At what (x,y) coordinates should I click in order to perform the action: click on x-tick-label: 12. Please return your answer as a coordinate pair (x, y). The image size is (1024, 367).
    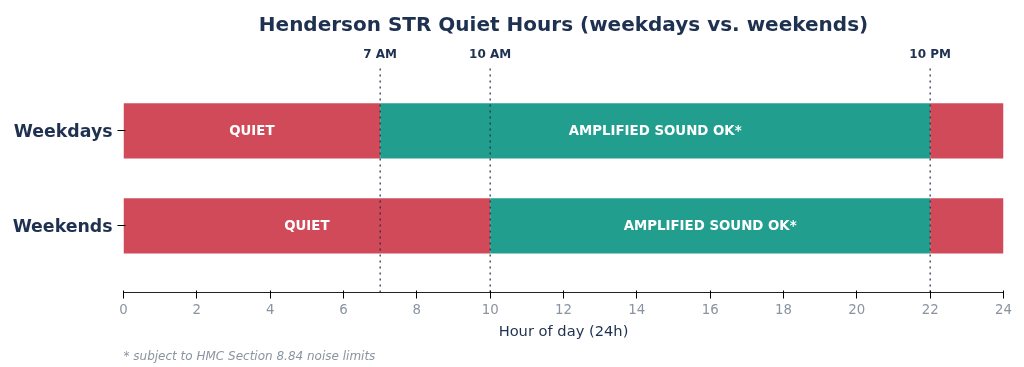
    Looking at the image, I should click on (563, 309).